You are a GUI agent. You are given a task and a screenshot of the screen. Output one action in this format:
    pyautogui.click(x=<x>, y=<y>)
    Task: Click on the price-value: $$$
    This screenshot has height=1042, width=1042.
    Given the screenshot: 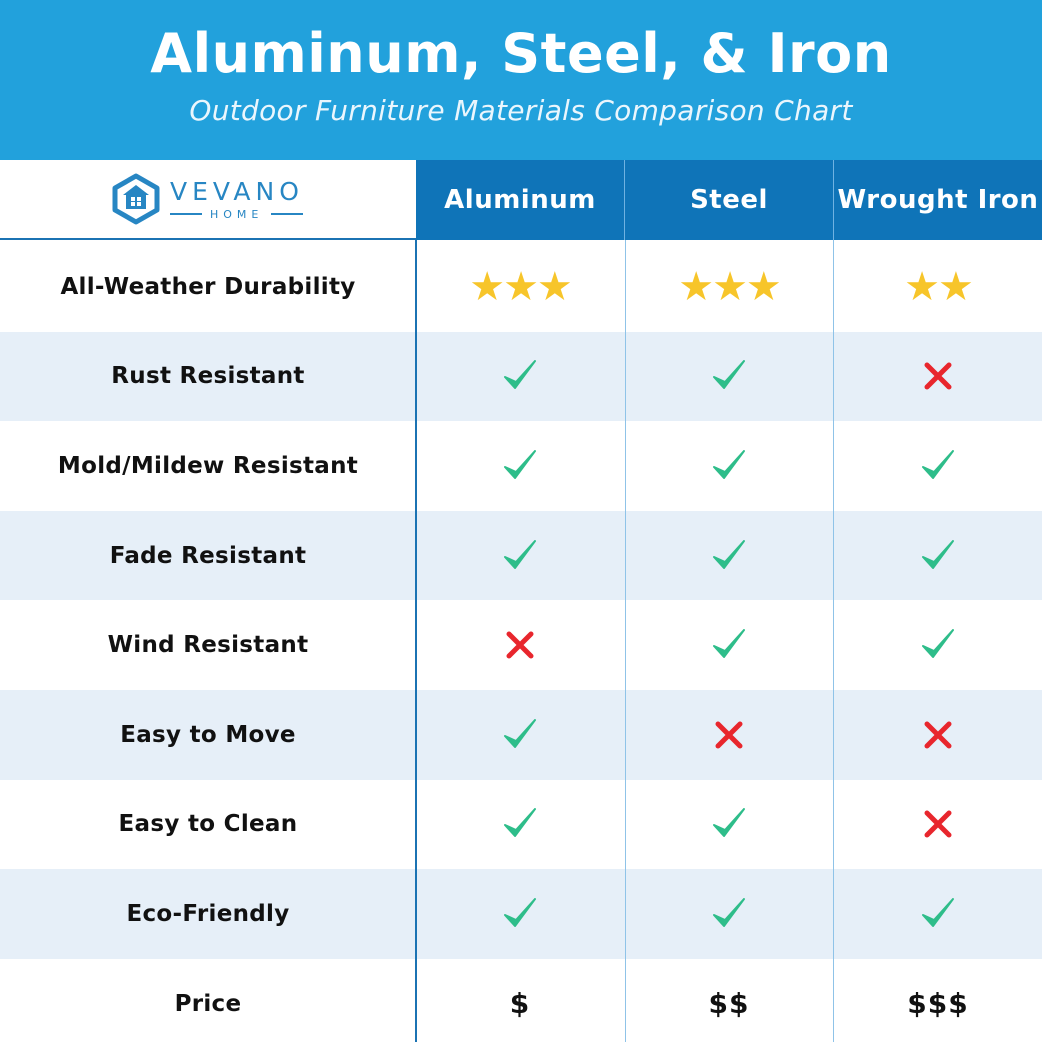 What is the action you would take?
    pyautogui.click(x=938, y=1004)
    